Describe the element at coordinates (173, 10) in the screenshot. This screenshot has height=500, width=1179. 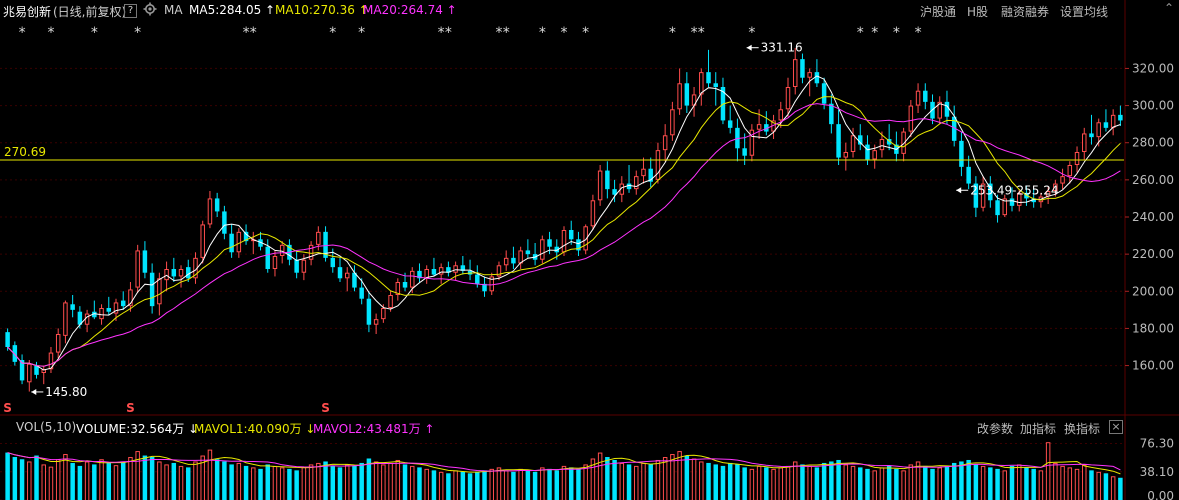
I see `ma-label: MA` at that location.